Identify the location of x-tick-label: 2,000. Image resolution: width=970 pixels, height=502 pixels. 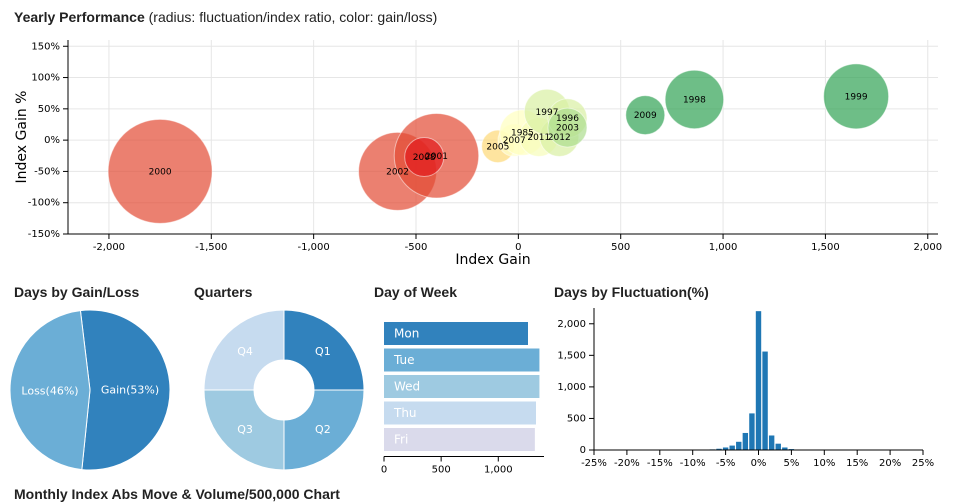
(927, 247).